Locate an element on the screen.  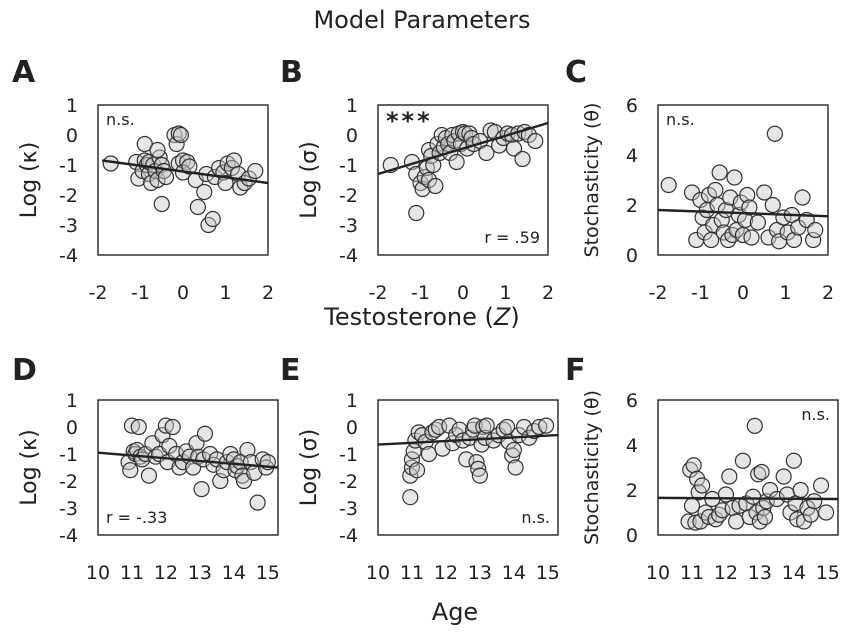
y-tick-label: -4 is located at coordinates (68, 256).